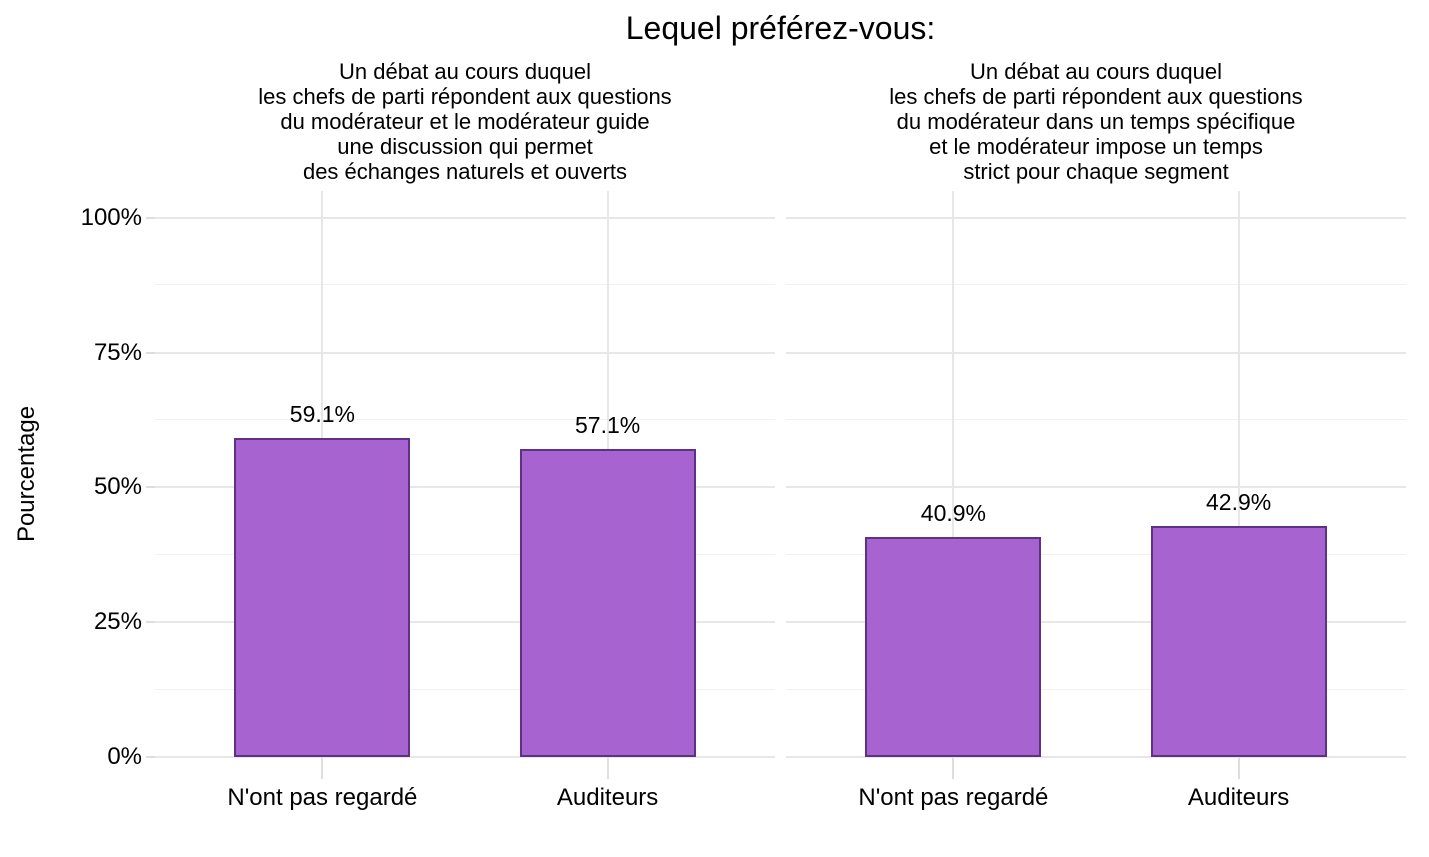 Image resolution: width=1429 pixels, height=857 pixels. What do you see at coordinates (117, 622) in the screenshot?
I see `y-tick-label: 25%` at bounding box center [117, 622].